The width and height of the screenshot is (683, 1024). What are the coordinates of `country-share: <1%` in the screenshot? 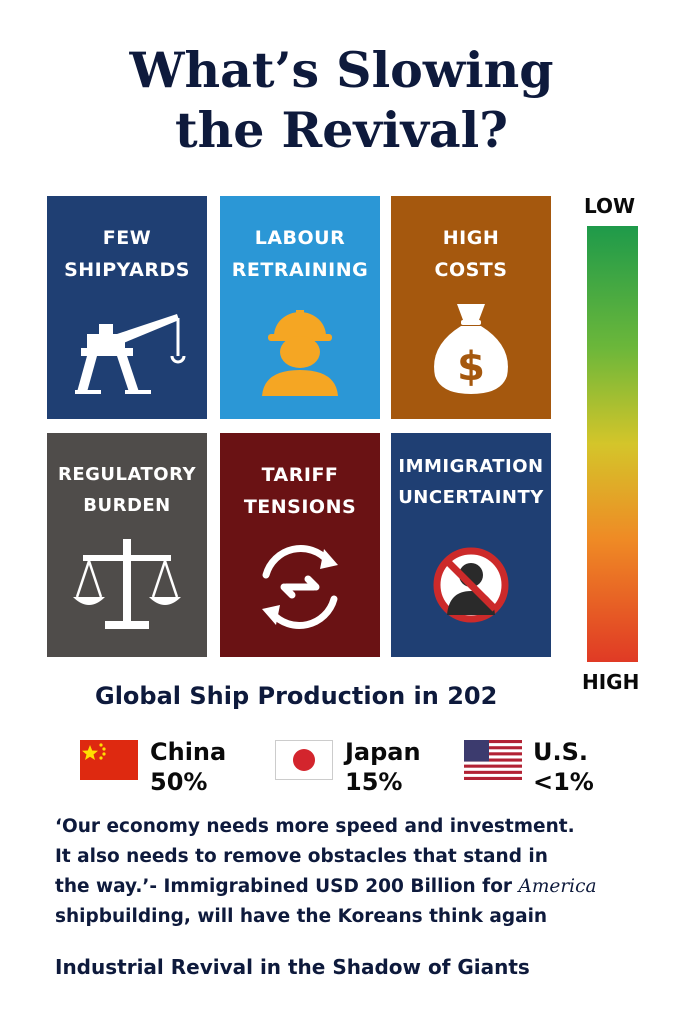 It's located at (563, 782).